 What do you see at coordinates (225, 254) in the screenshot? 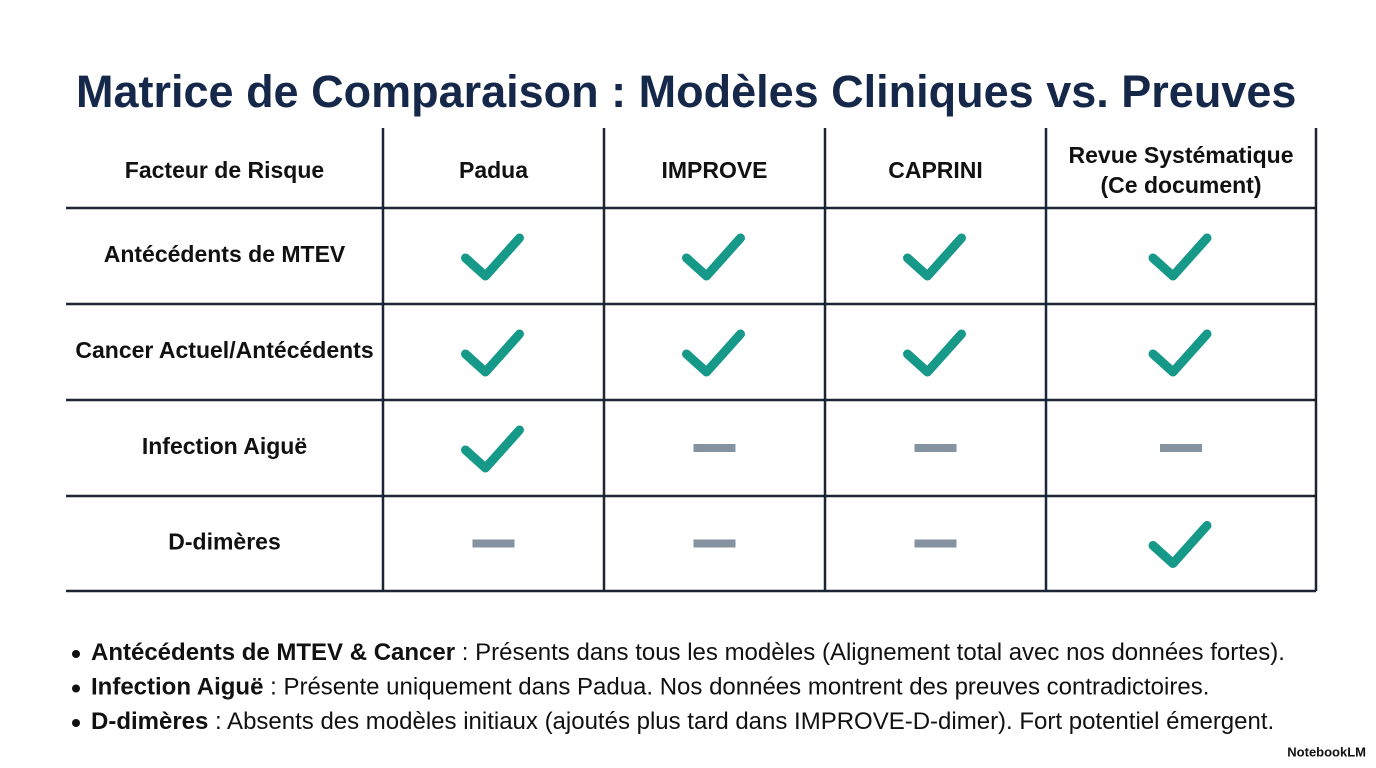
I see `row-label: Antécédents de MTEV` at bounding box center [225, 254].